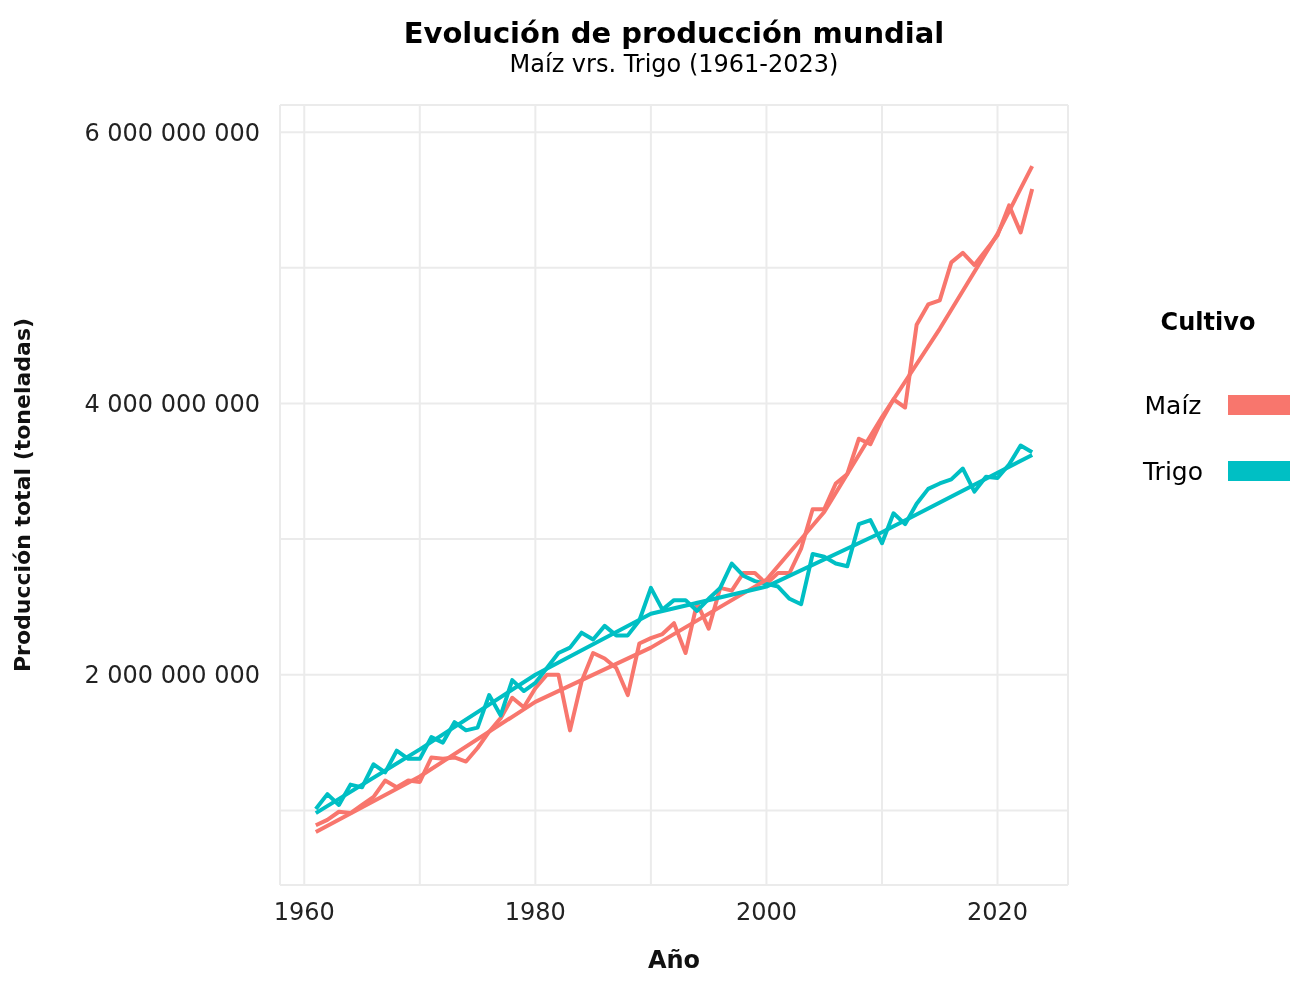  What do you see at coordinates (172, 132) in the screenshot?
I see `y-tick-label: 6 000 000 000` at bounding box center [172, 132].